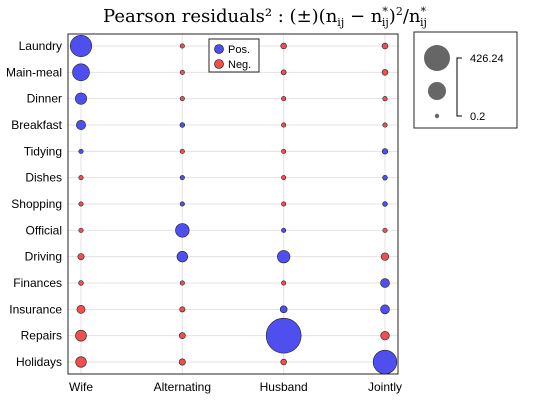  What do you see at coordinates (44, 99) in the screenshot?
I see `y-tick-label: Dinner` at bounding box center [44, 99].